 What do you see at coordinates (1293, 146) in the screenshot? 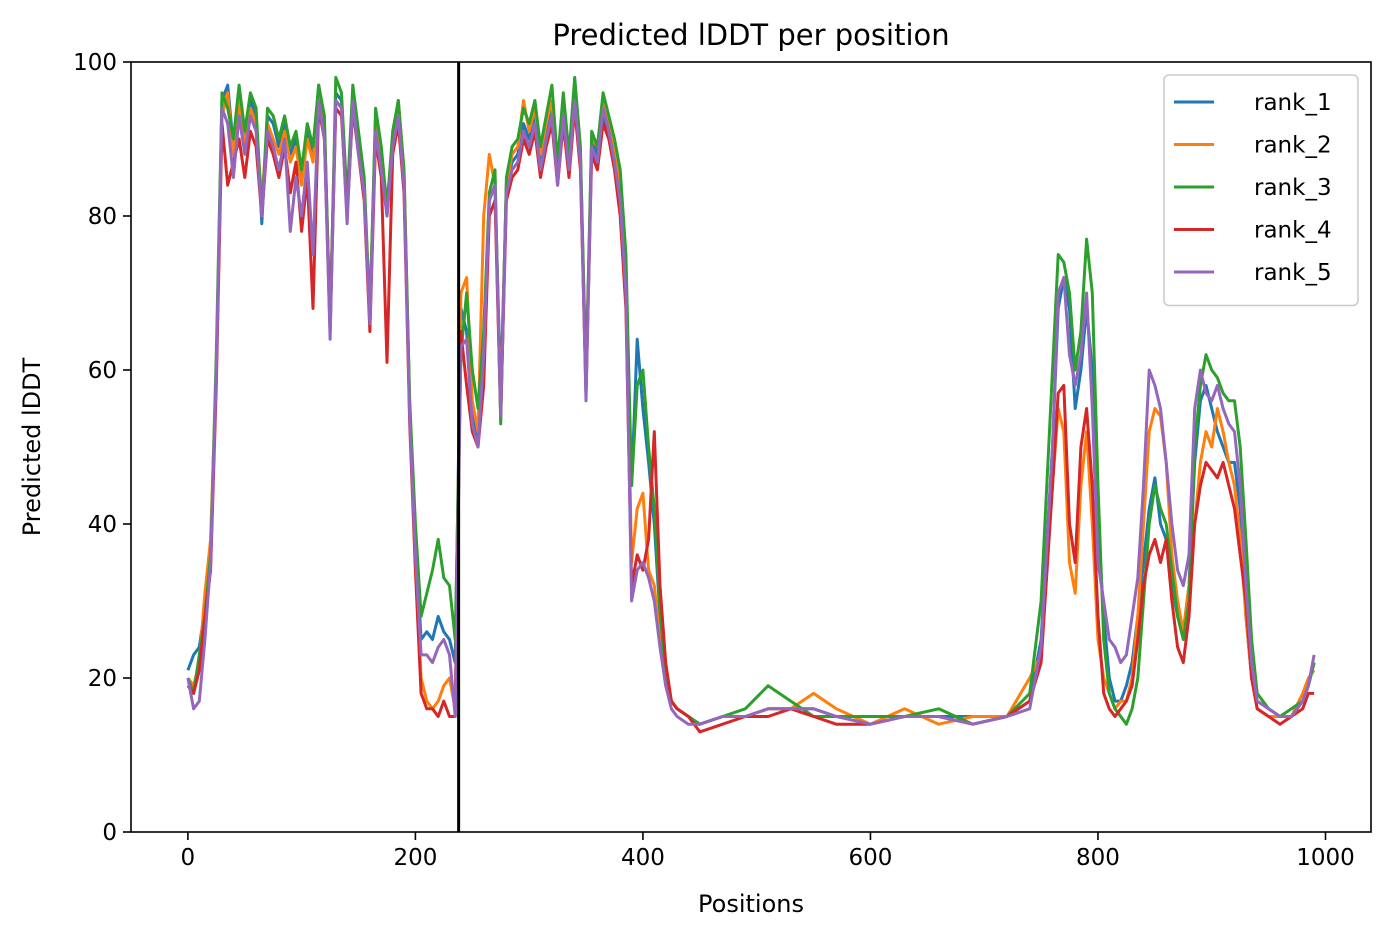
I see `legend-label-rank_2: rank_2` at bounding box center [1293, 146].